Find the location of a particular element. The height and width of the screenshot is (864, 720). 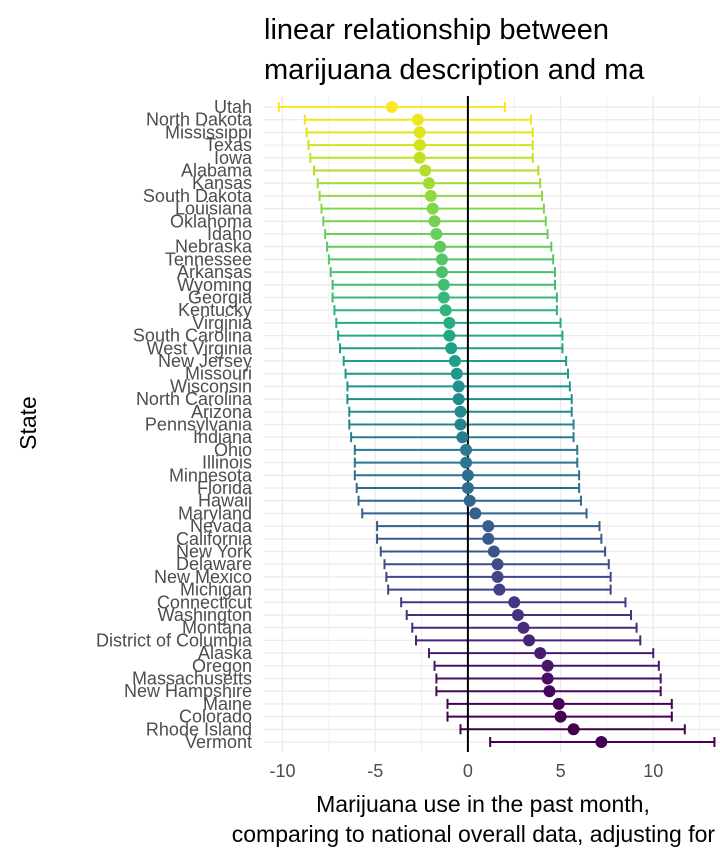

y-tick-label: Oklahoma is located at coordinates (211, 221).